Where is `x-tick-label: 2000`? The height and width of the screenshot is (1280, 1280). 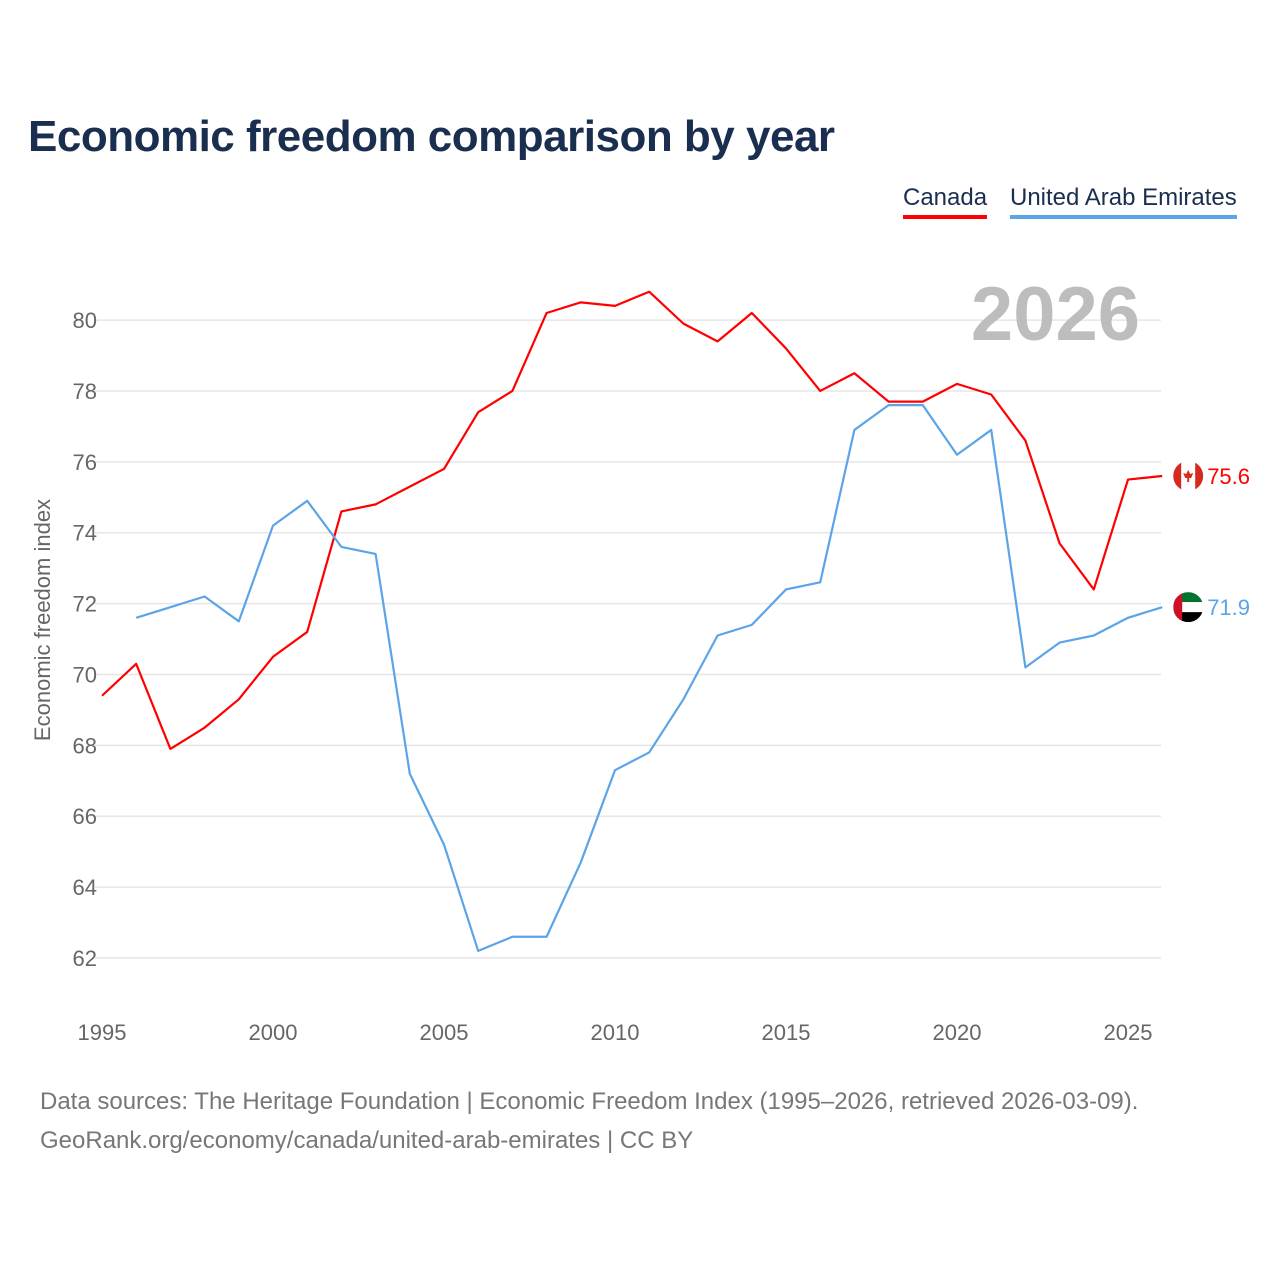 x-tick-label: 2000 is located at coordinates (273, 1032).